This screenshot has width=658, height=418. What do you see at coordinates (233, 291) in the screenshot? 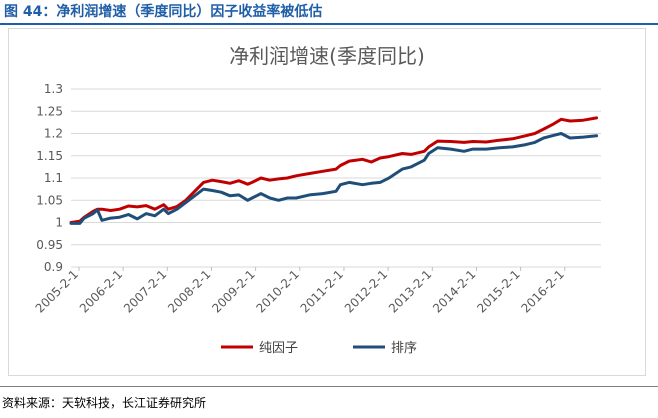
I see `x-tick-label: 2009-2-1` at bounding box center [233, 291].